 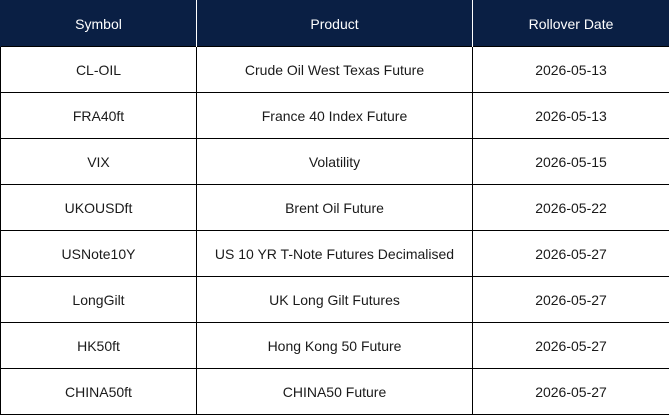 What do you see at coordinates (98, 115) in the screenshot?
I see `cell-symbol: FRA40ft` at bounding box center [98, 115].